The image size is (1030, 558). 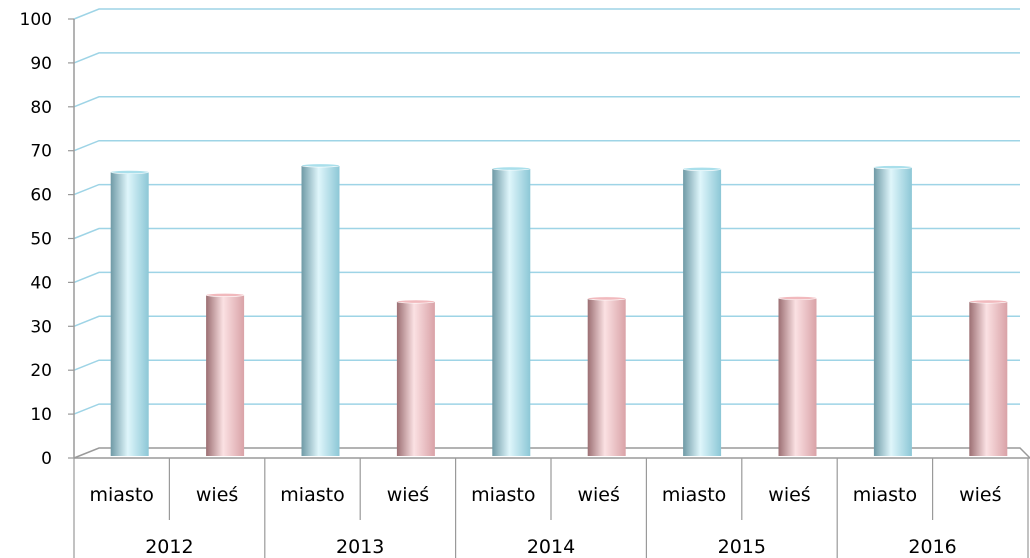 What do you see at coordinates (694, 495) in the screenshot?
I see `x-category-label-2015-miasto: miasto` at bounding box center [694, 495].